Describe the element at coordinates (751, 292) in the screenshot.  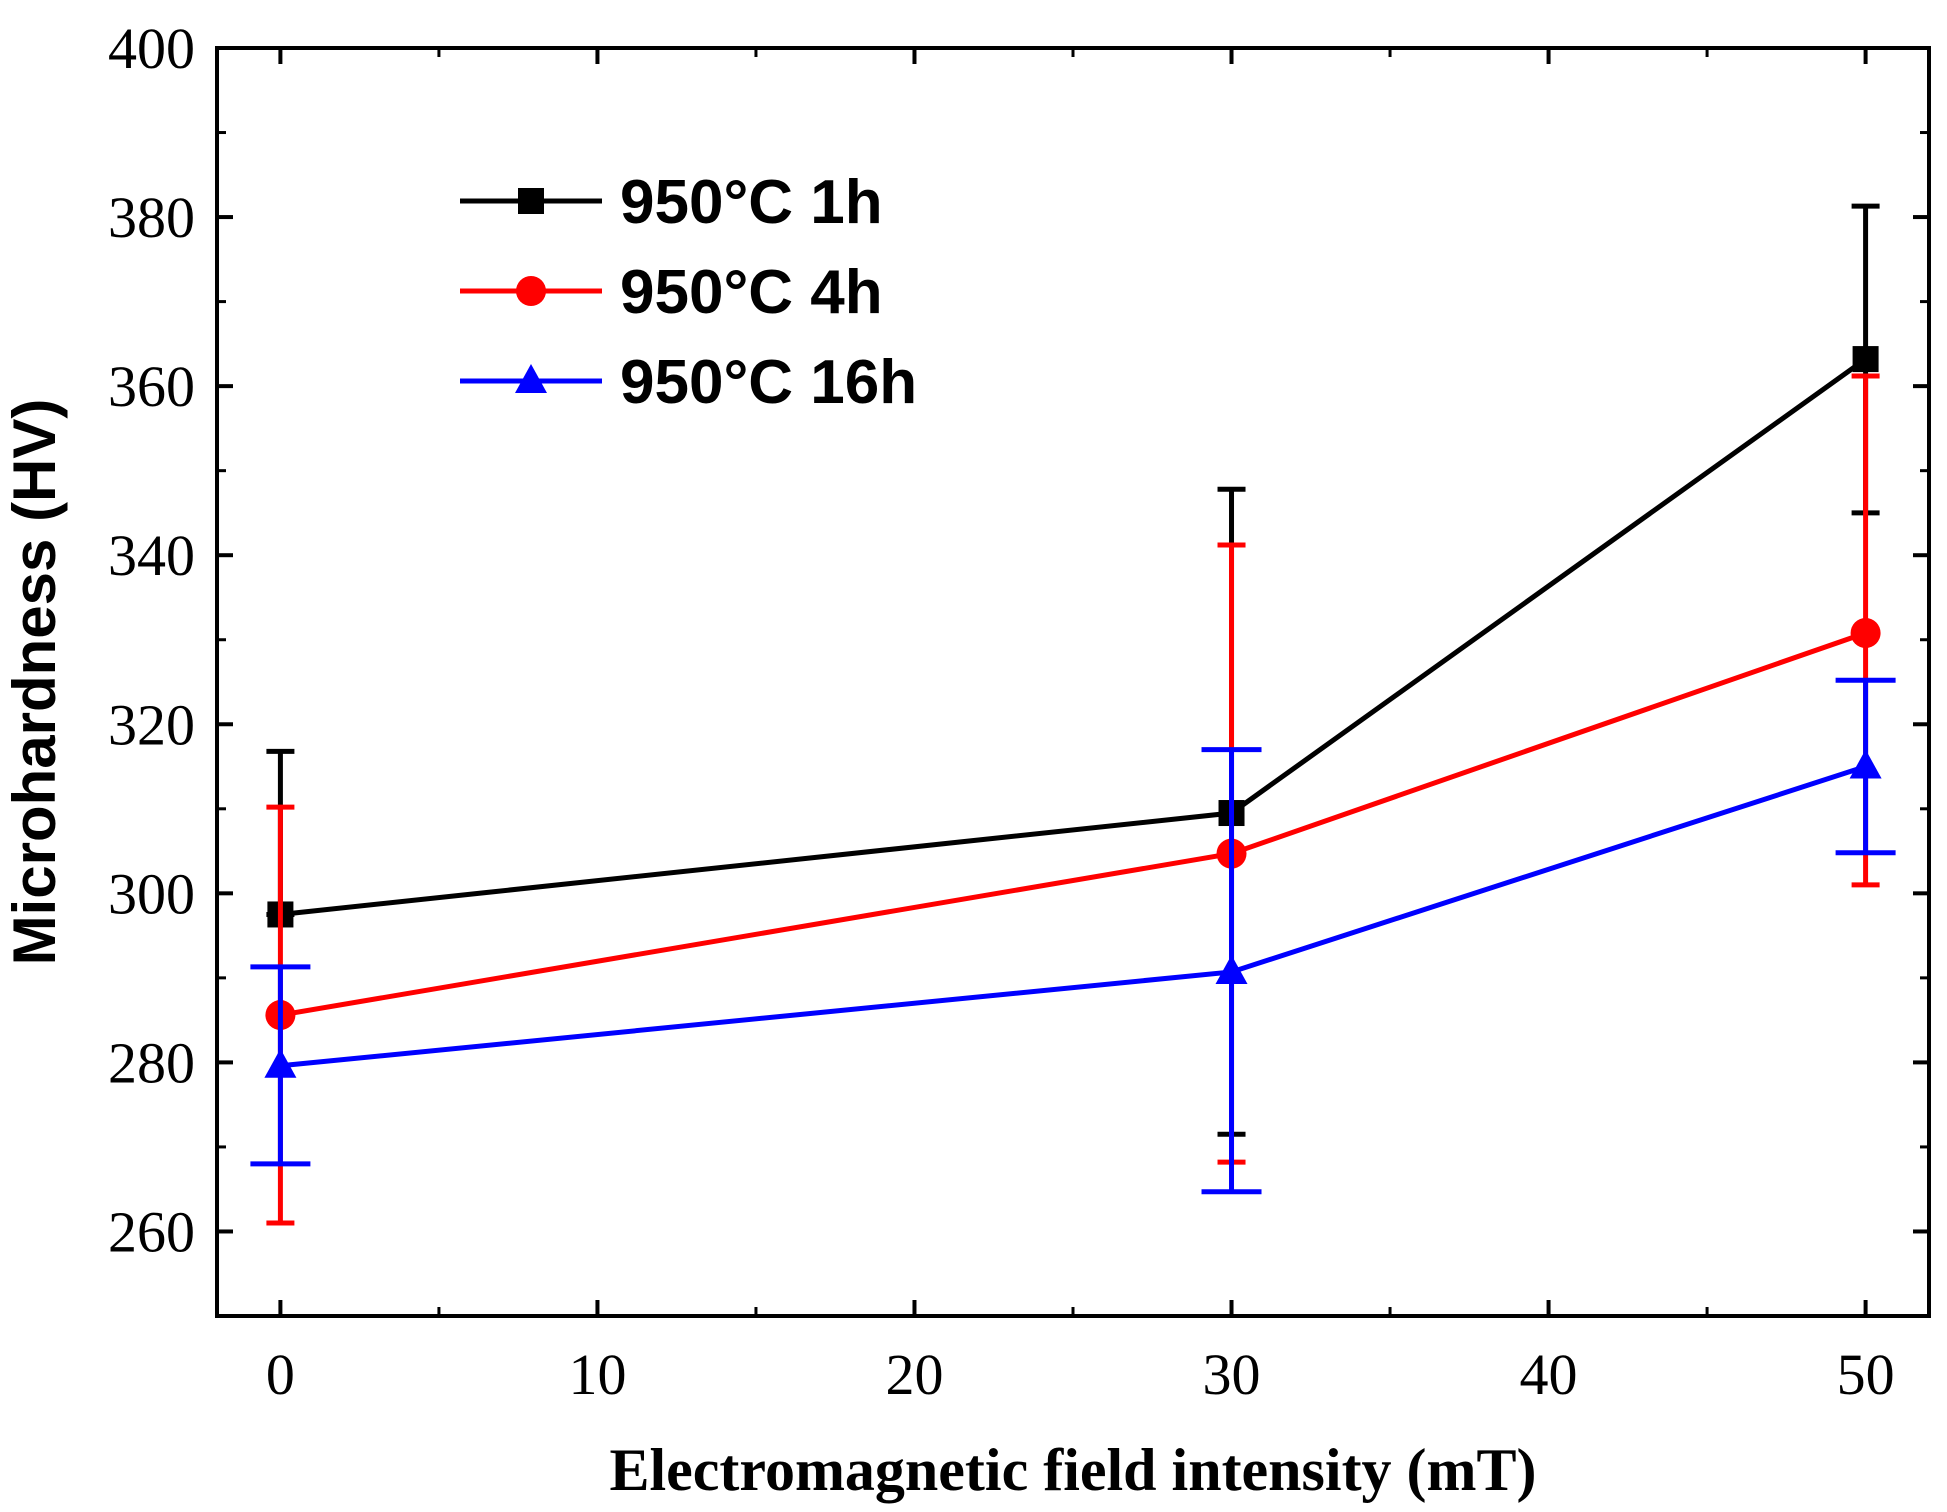
I see `legend-label: 950°C 4h` at that location.